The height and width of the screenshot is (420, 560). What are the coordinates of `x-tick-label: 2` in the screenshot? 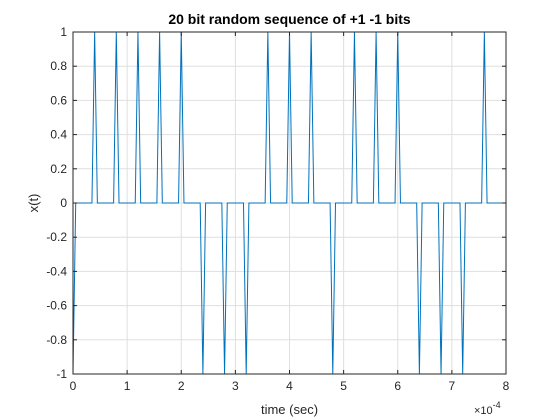 It's located at (181, 386).